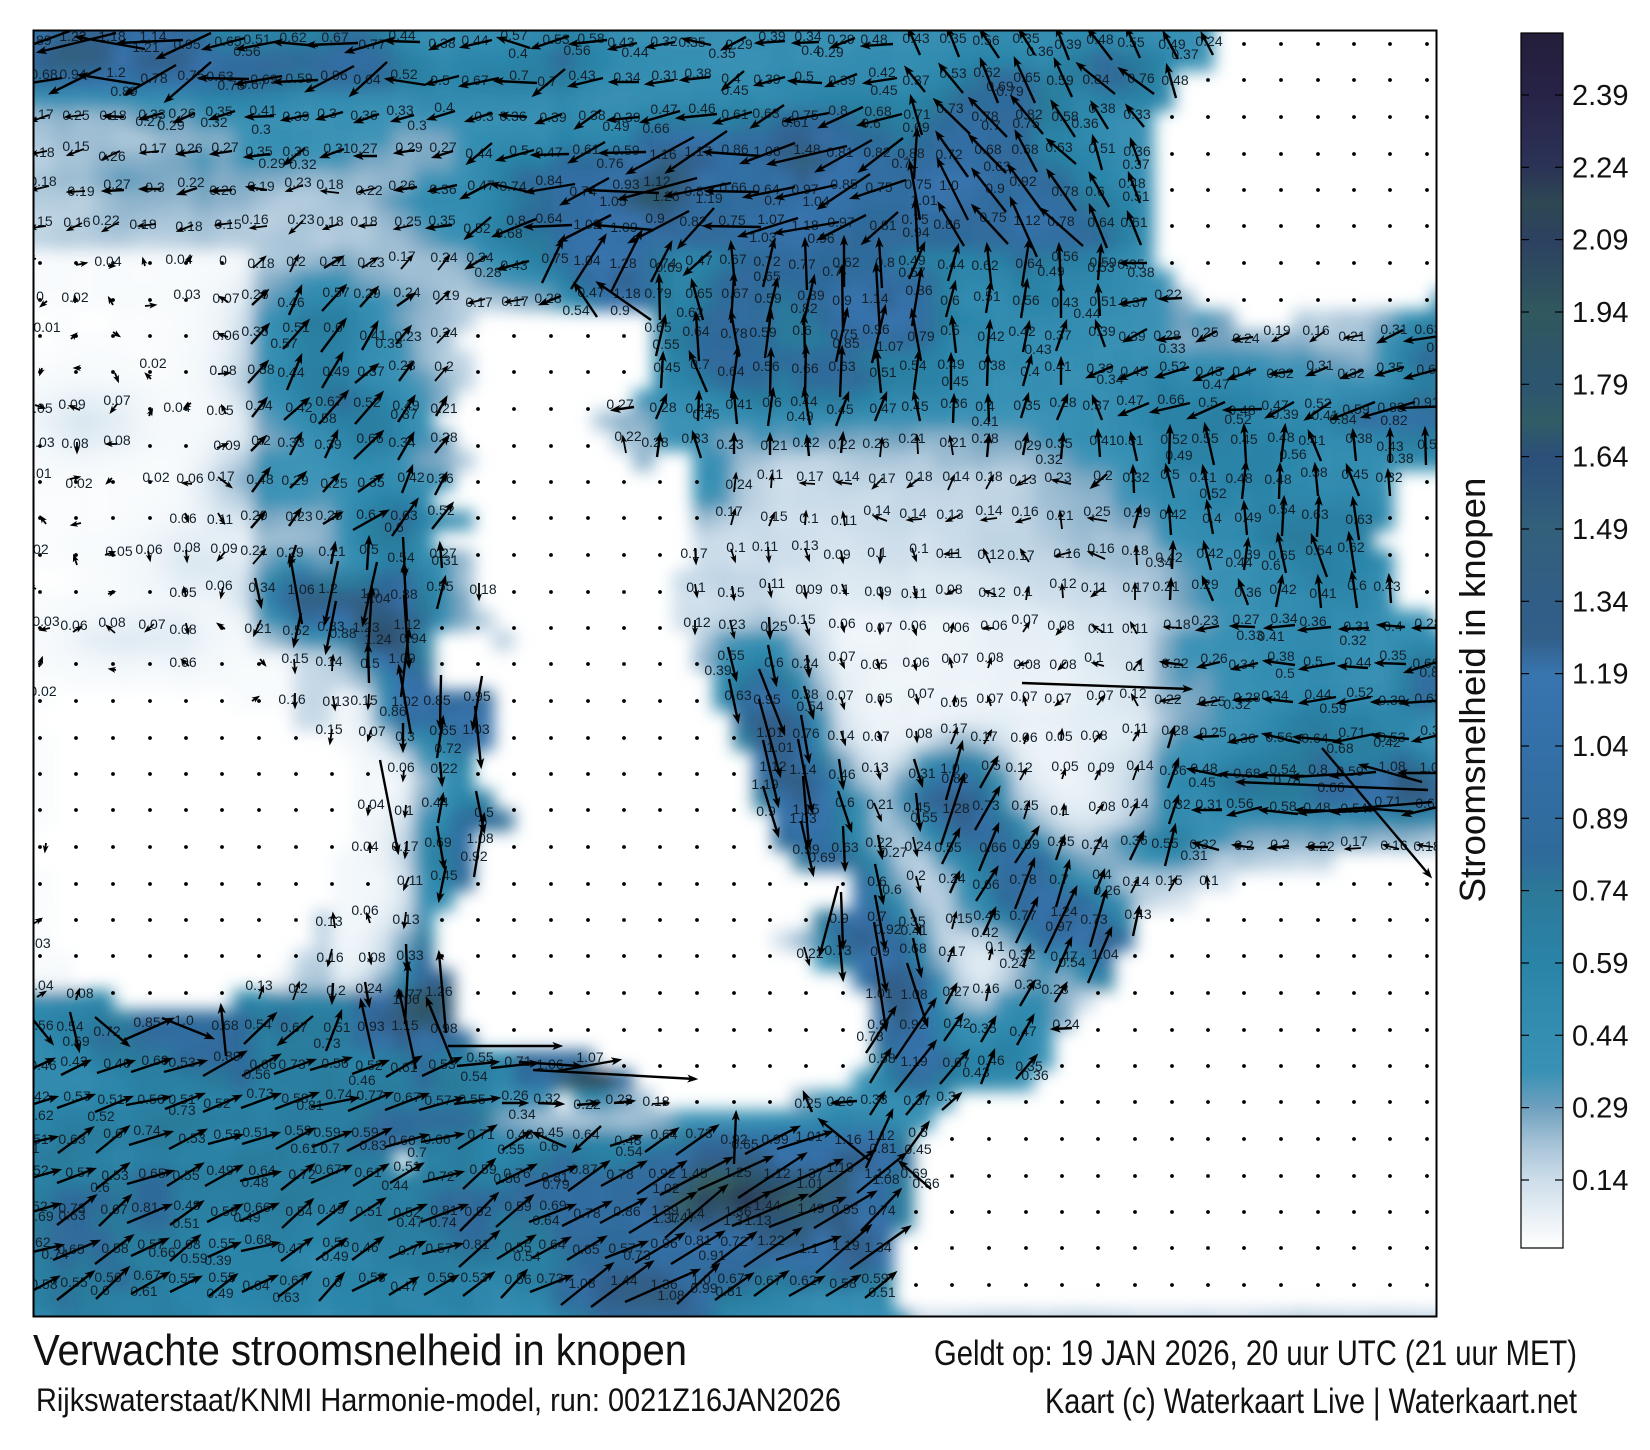  Describe the element at coordinates (364, 1247) in the screenshot. I see `svg-text: 0.46` at that location.